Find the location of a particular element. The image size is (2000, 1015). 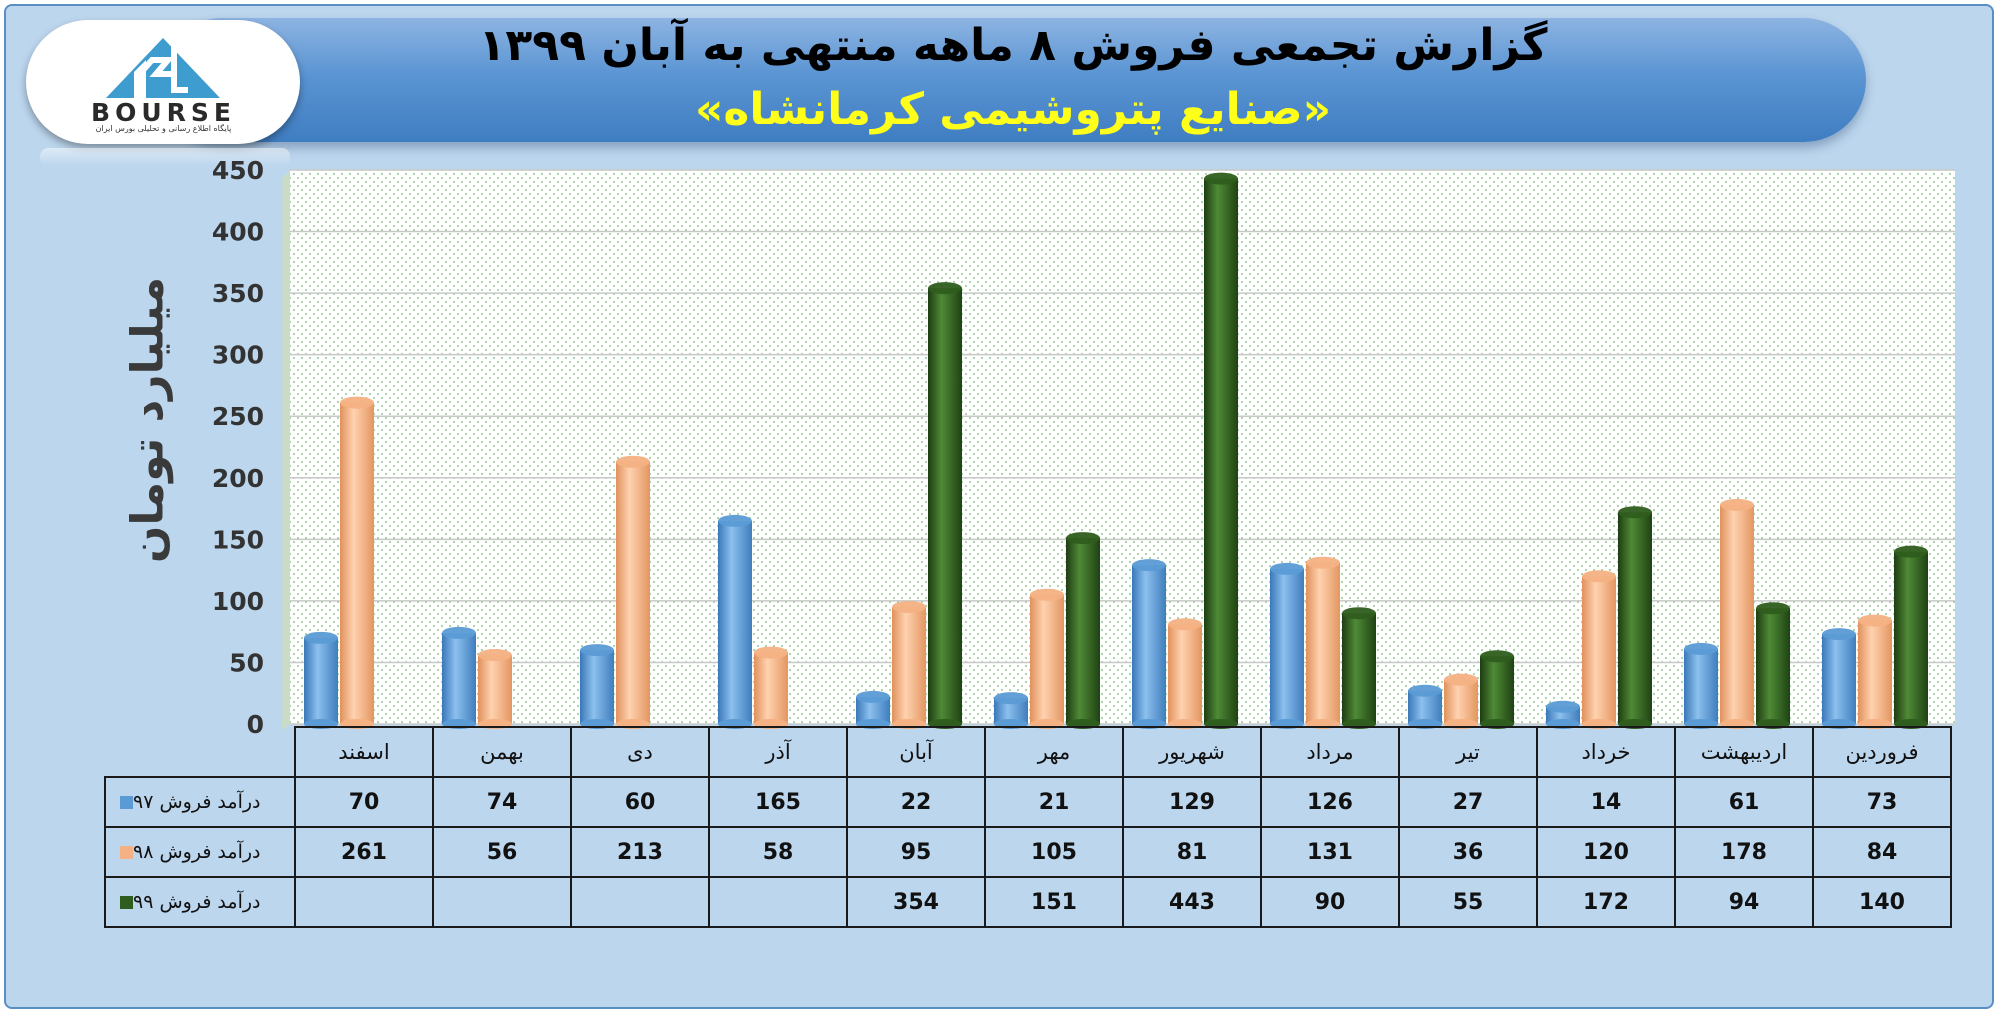

data-value: 165 is located at coordinates (778, 802).